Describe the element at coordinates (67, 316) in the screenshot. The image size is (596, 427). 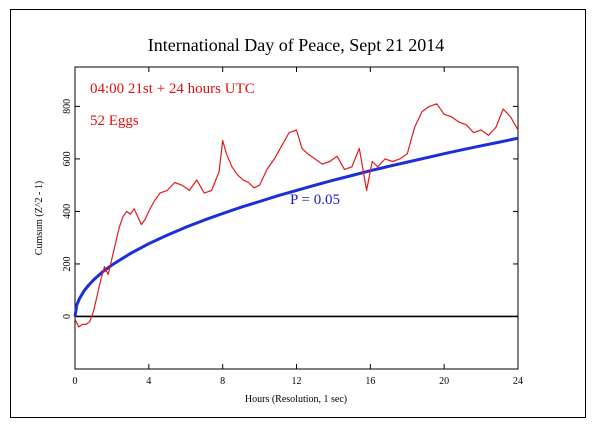
I see `y-tick-label: 0` at that location.